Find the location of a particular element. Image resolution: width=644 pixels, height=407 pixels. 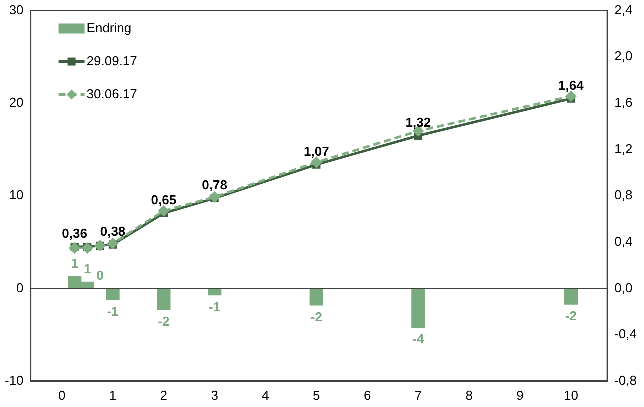

legend-label: 29.09.17 is located at coordinates (112, 60).